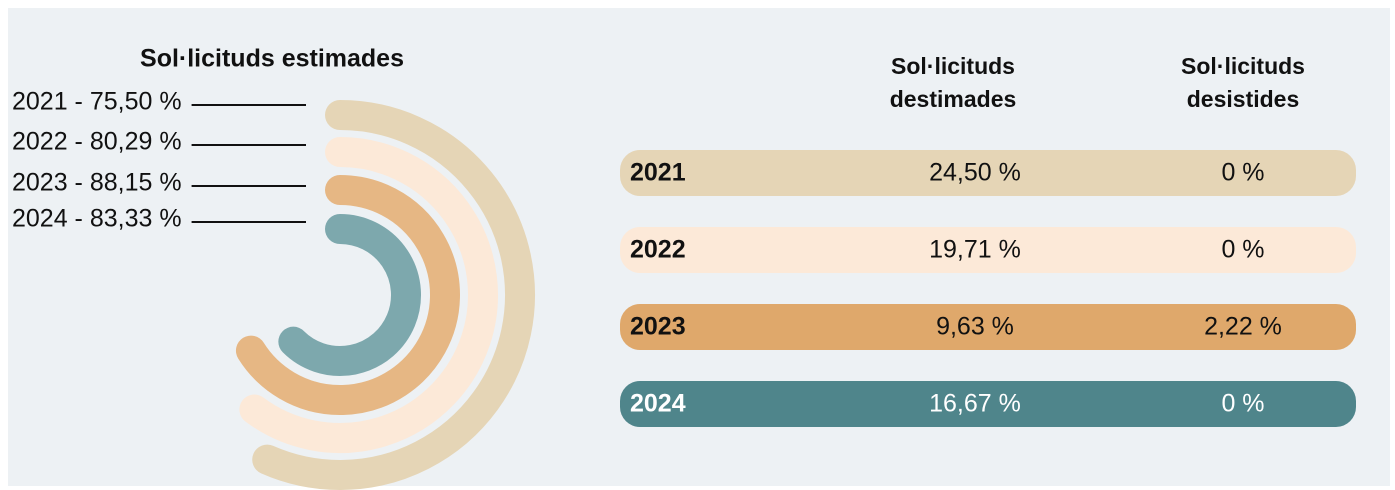  What do you see at coordinates (658, 404) in the screenshot?
I see `row-year: 2024` at bounding box center [658, 404].